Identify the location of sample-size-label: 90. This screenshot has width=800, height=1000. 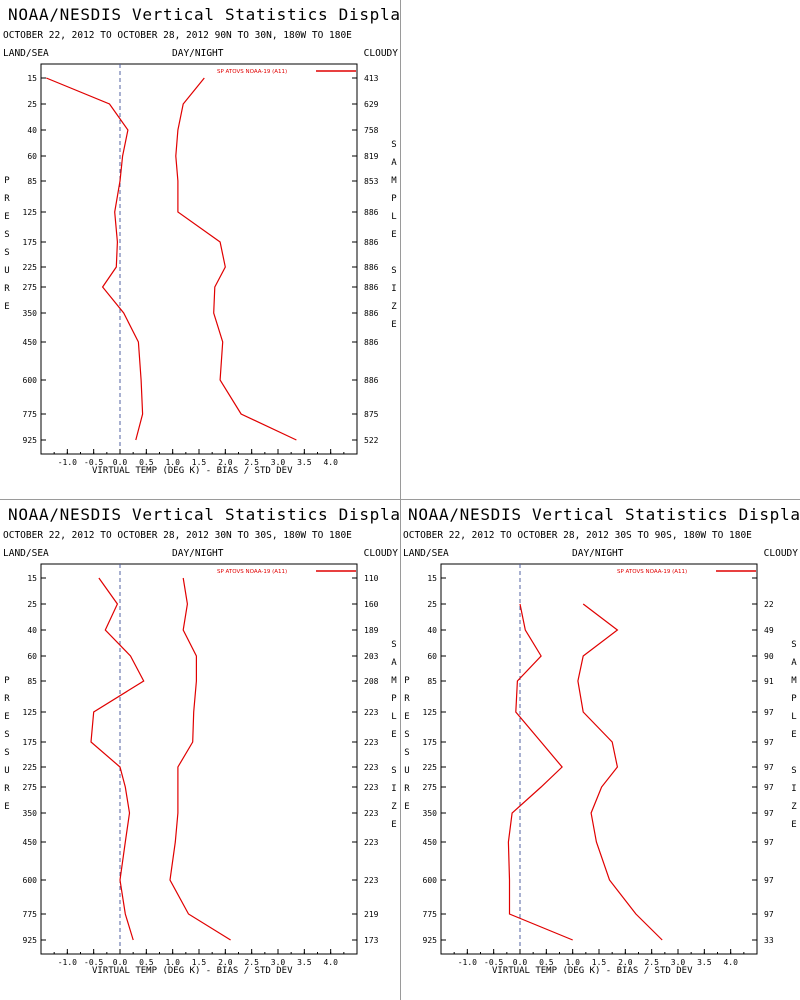
(769, 656).